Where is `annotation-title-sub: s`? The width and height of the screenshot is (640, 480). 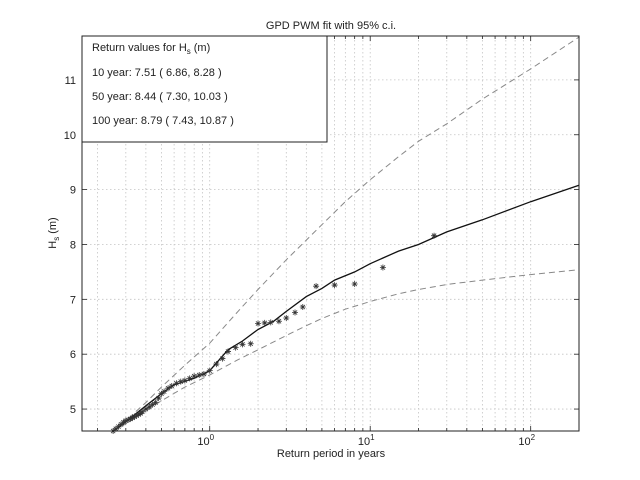
annotation-title-sub: s is located at coordinates (189, 51).